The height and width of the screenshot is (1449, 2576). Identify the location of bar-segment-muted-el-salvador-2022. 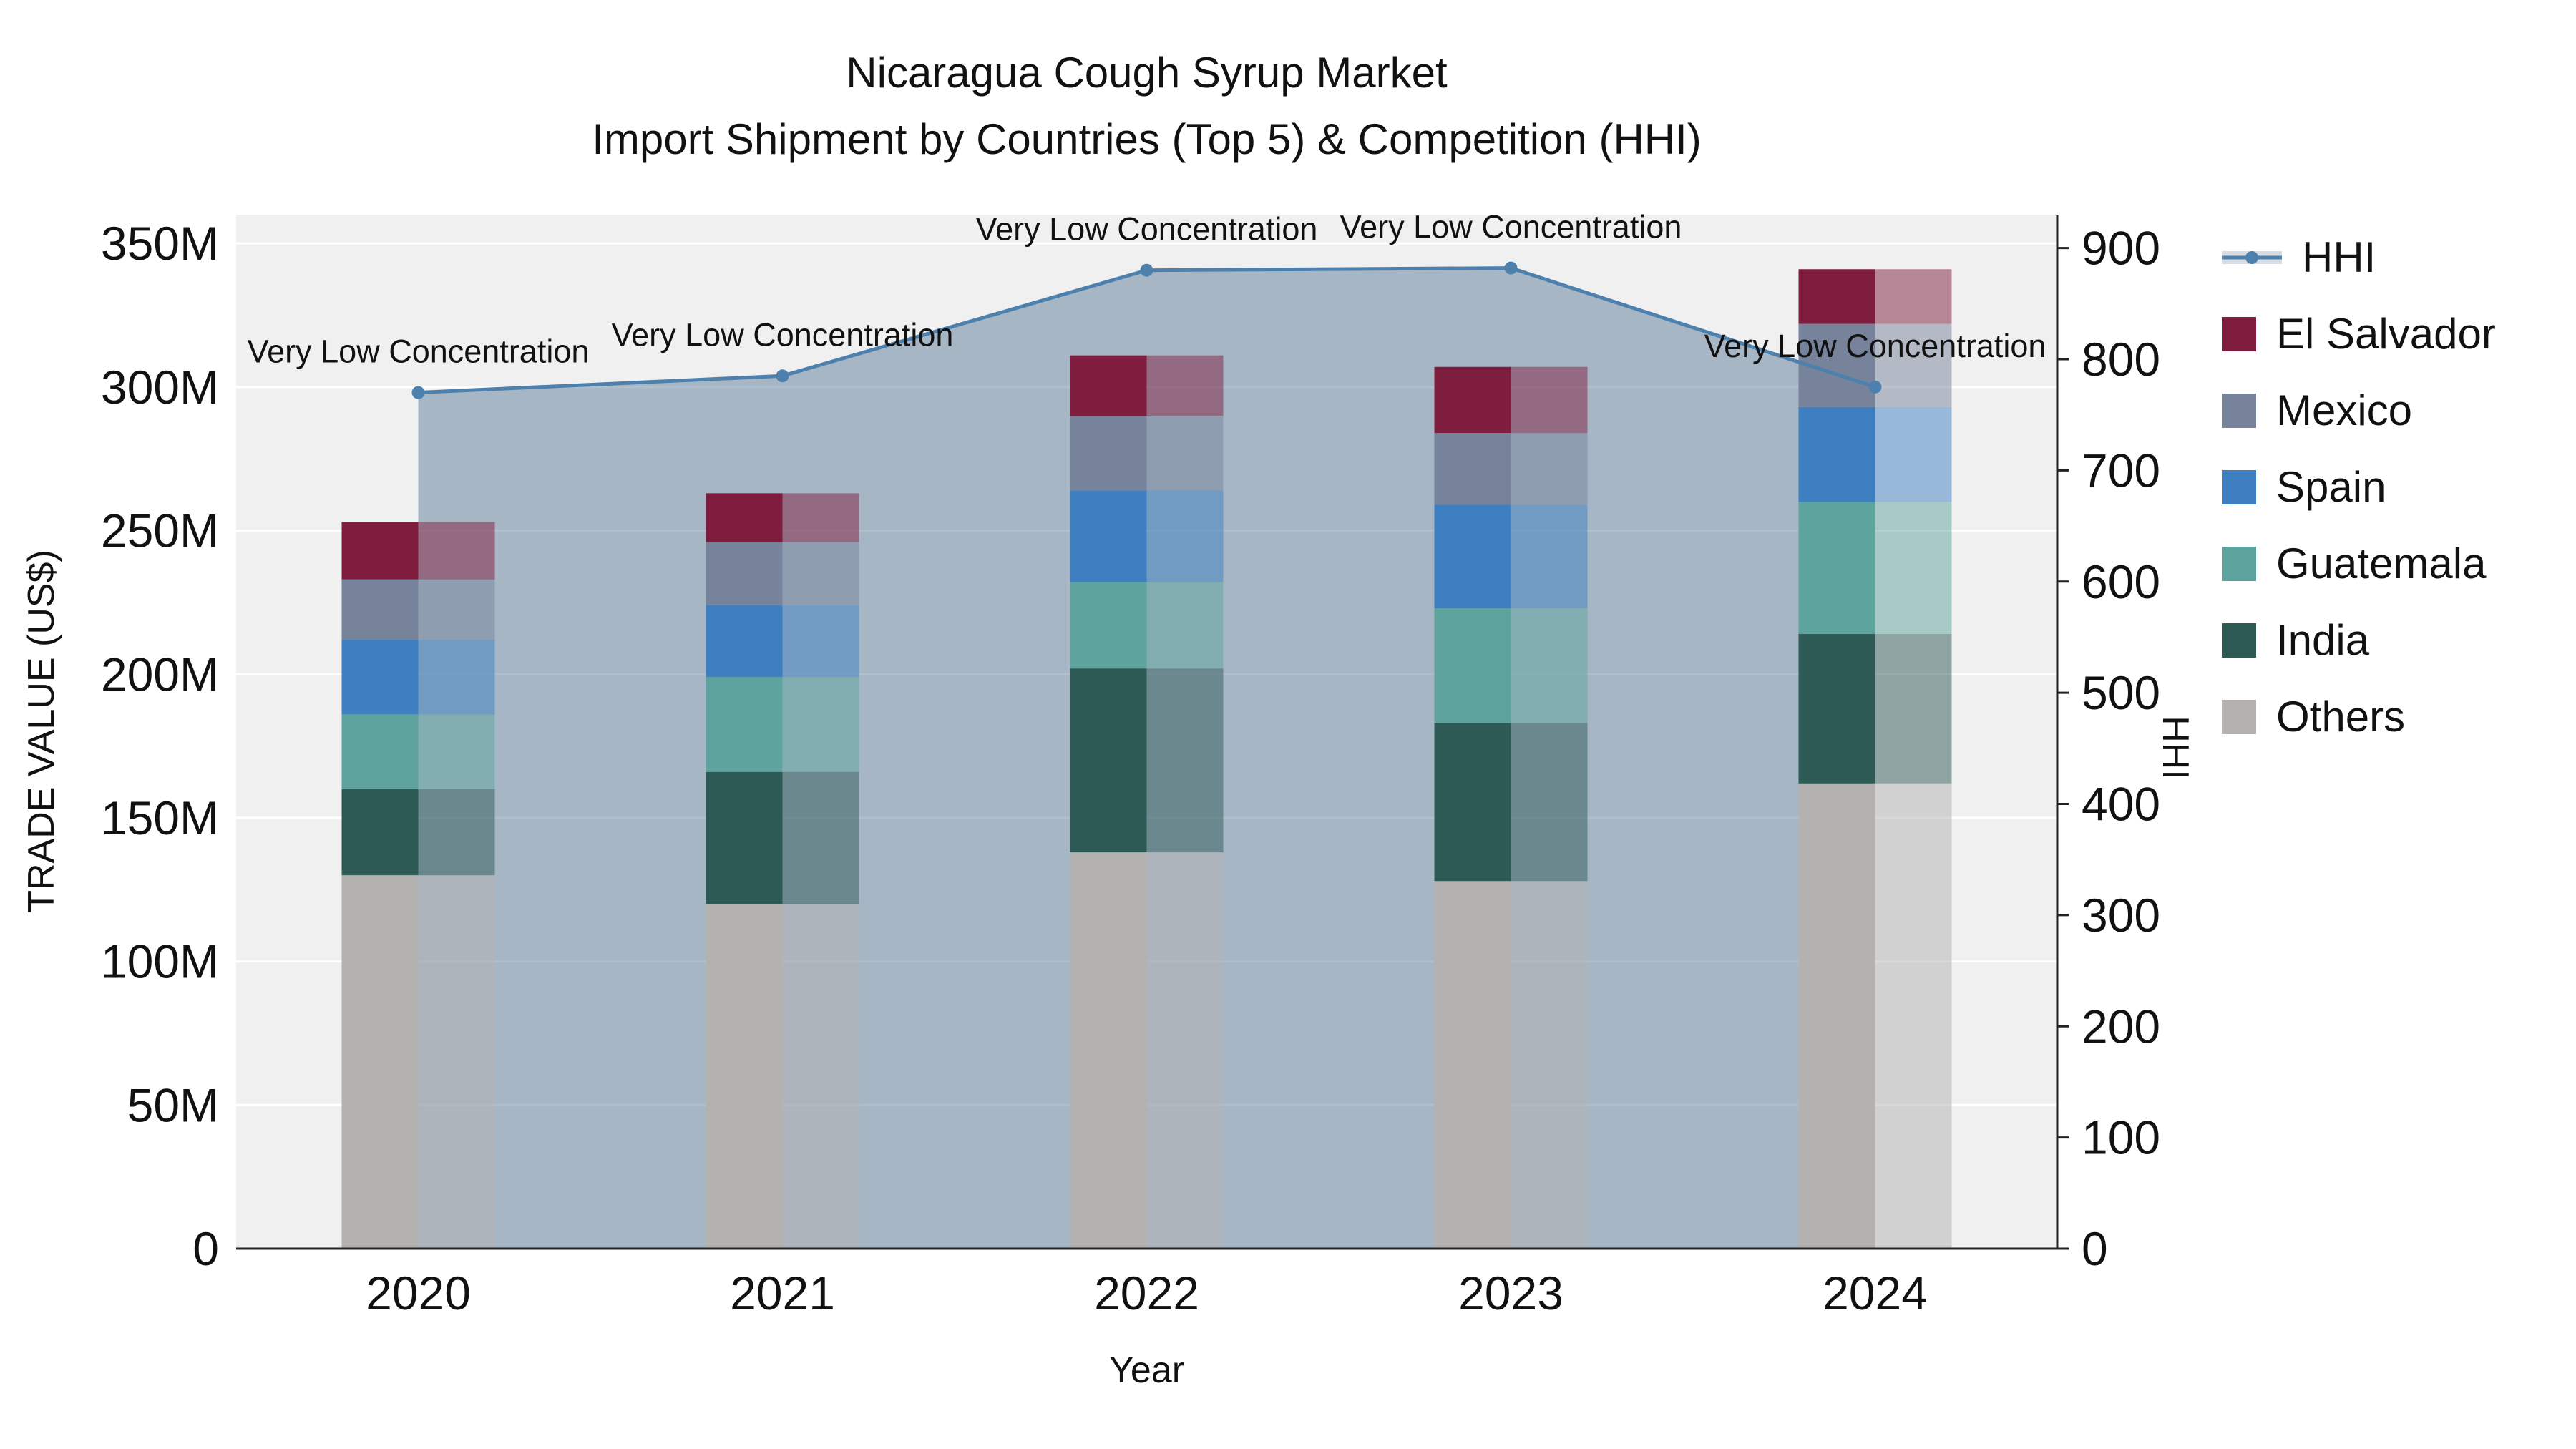
(1185, 385).